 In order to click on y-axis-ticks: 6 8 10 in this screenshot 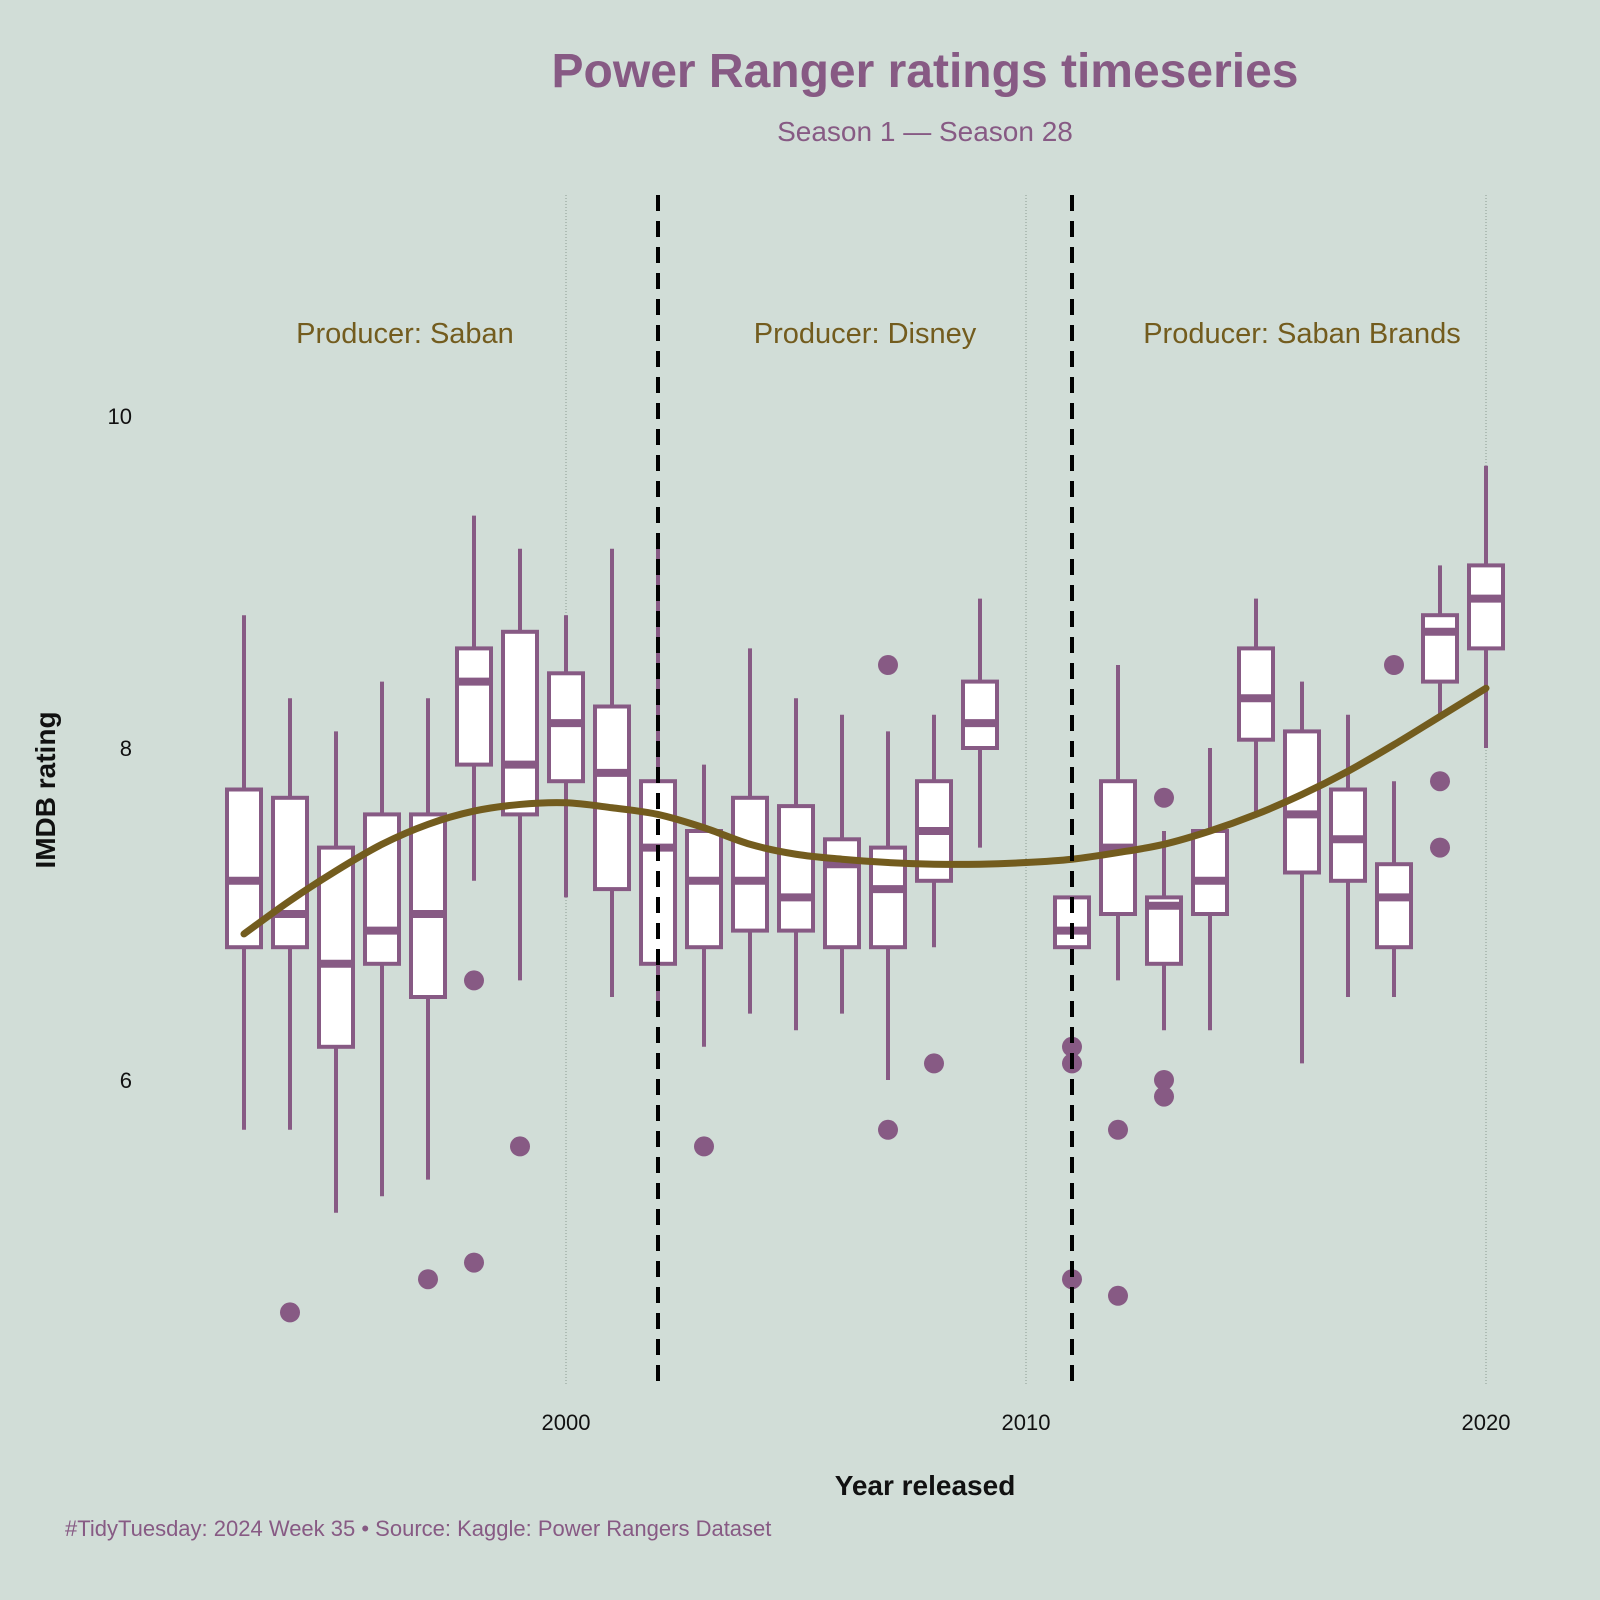, I will do `click(120, 748)`.